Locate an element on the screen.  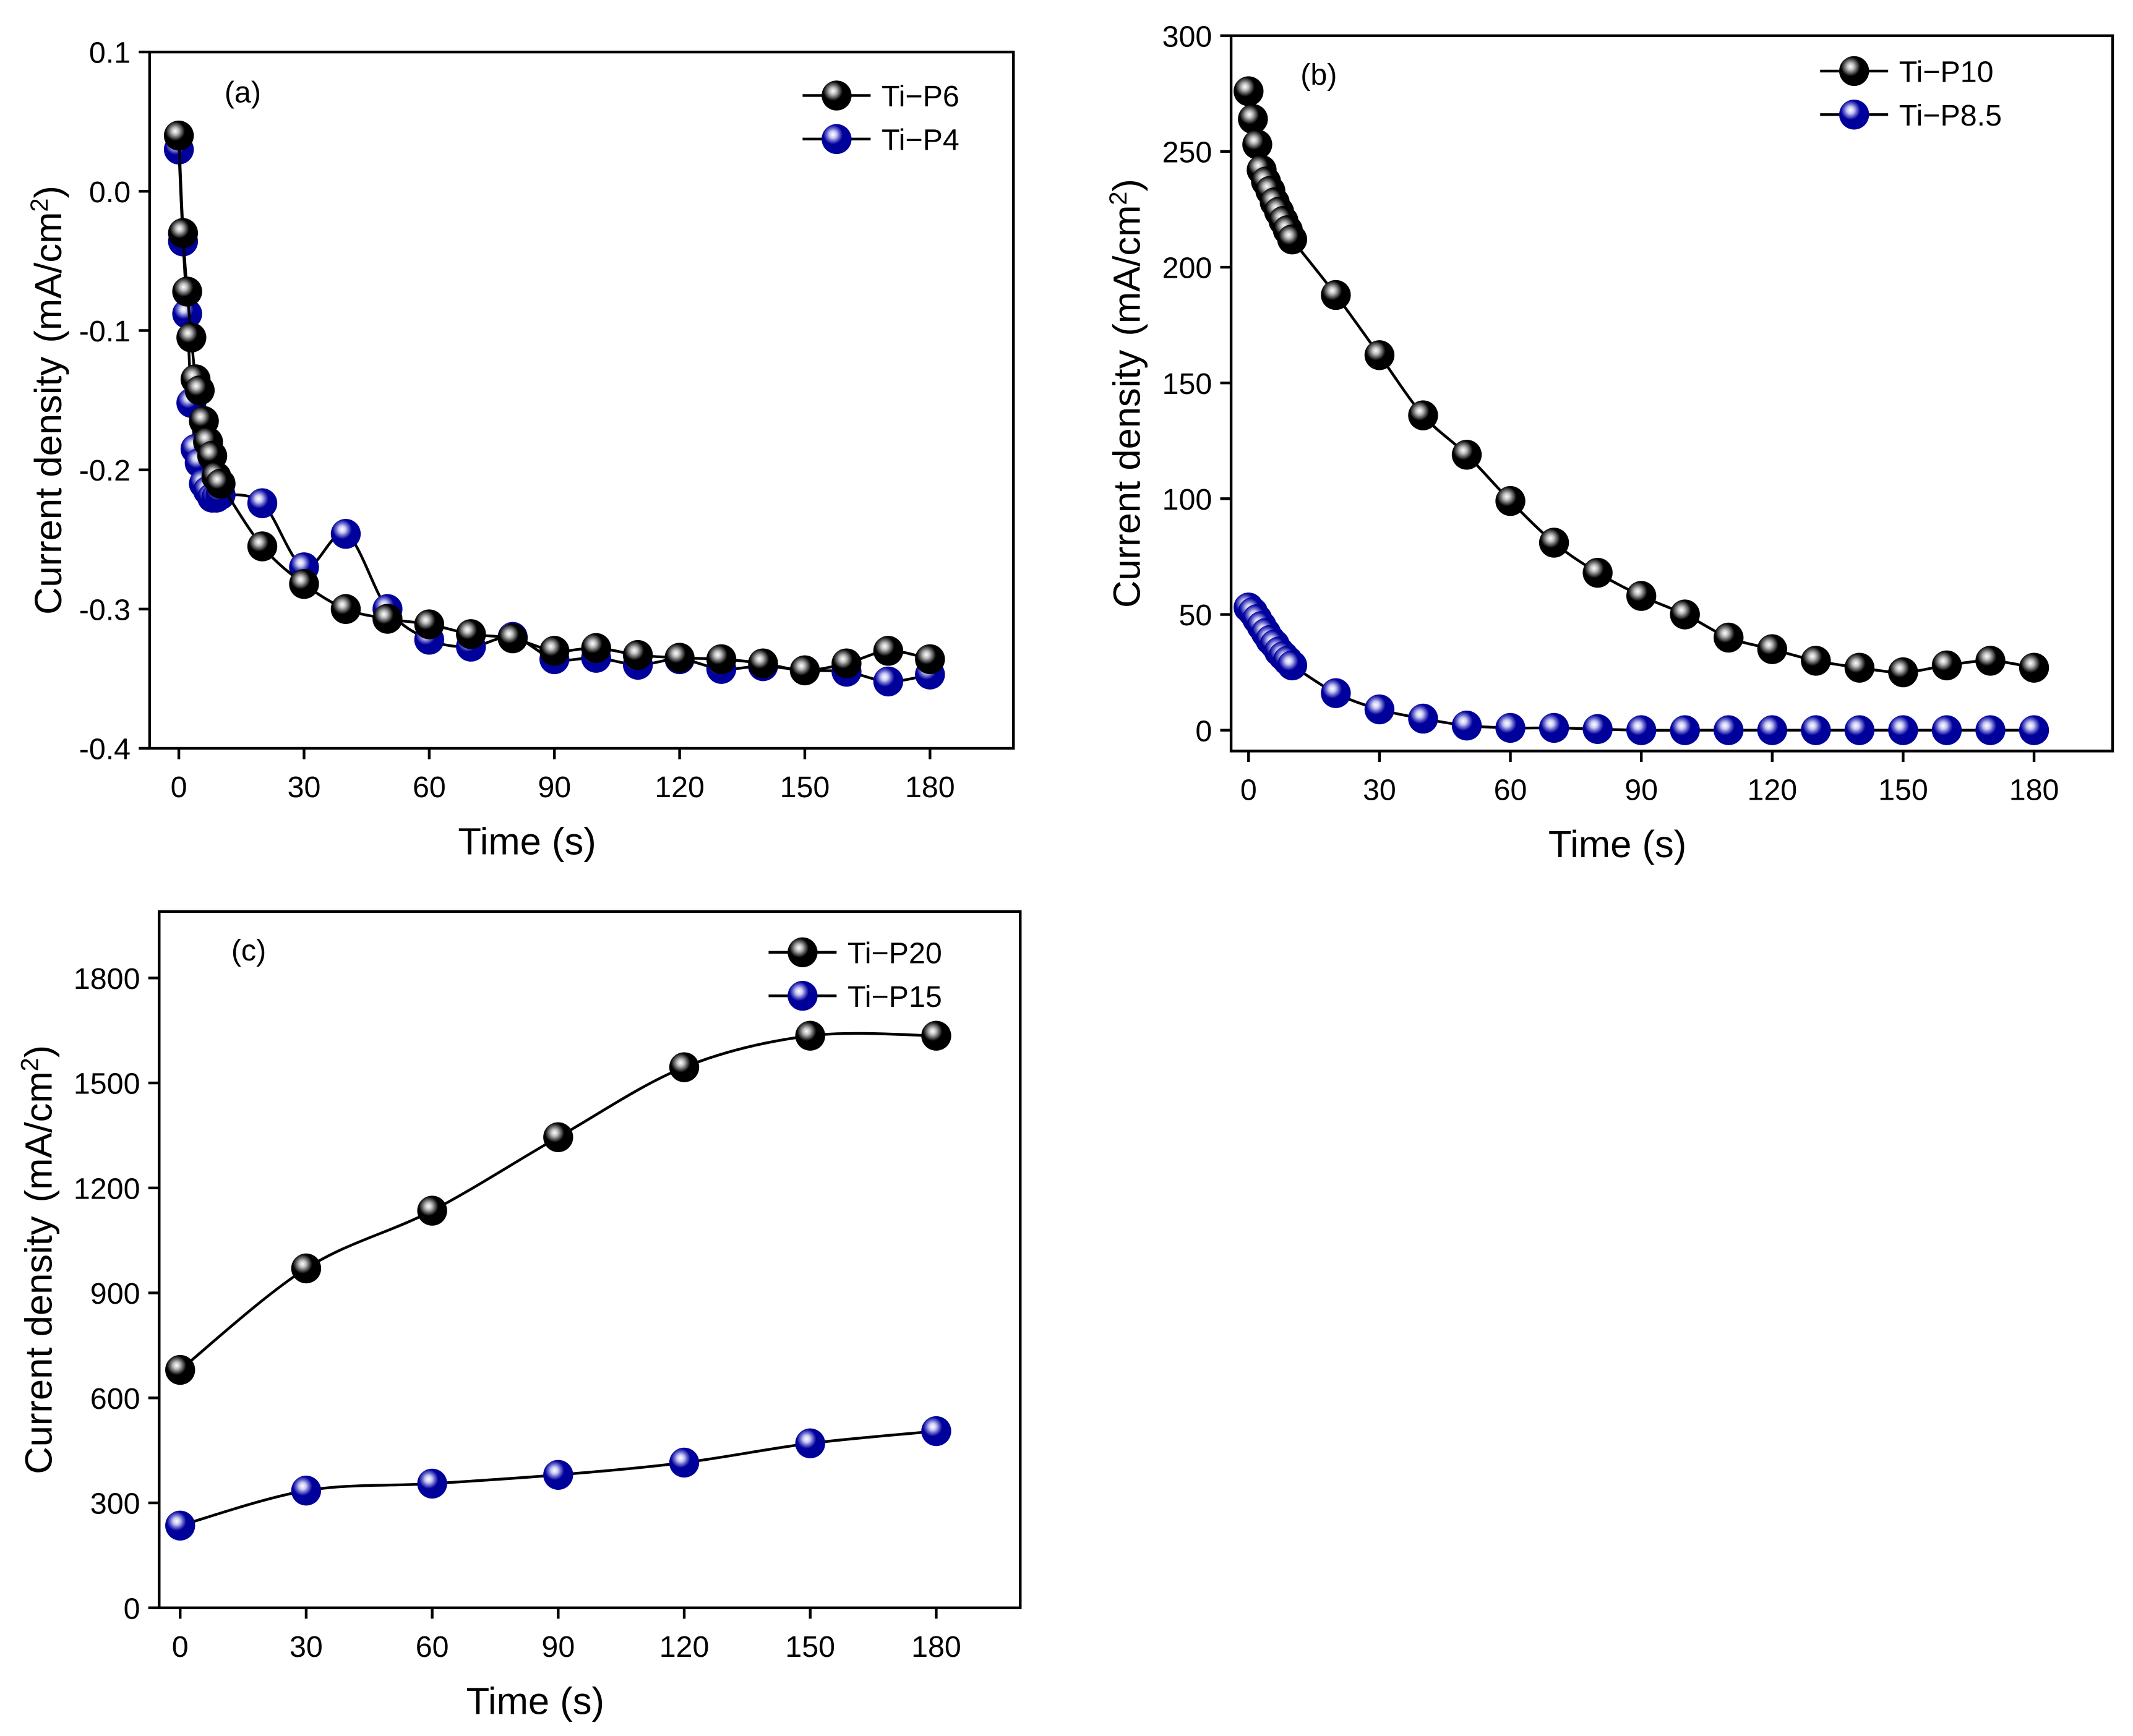
x-tick-label: 120 is located at coordinates (1772, 790).